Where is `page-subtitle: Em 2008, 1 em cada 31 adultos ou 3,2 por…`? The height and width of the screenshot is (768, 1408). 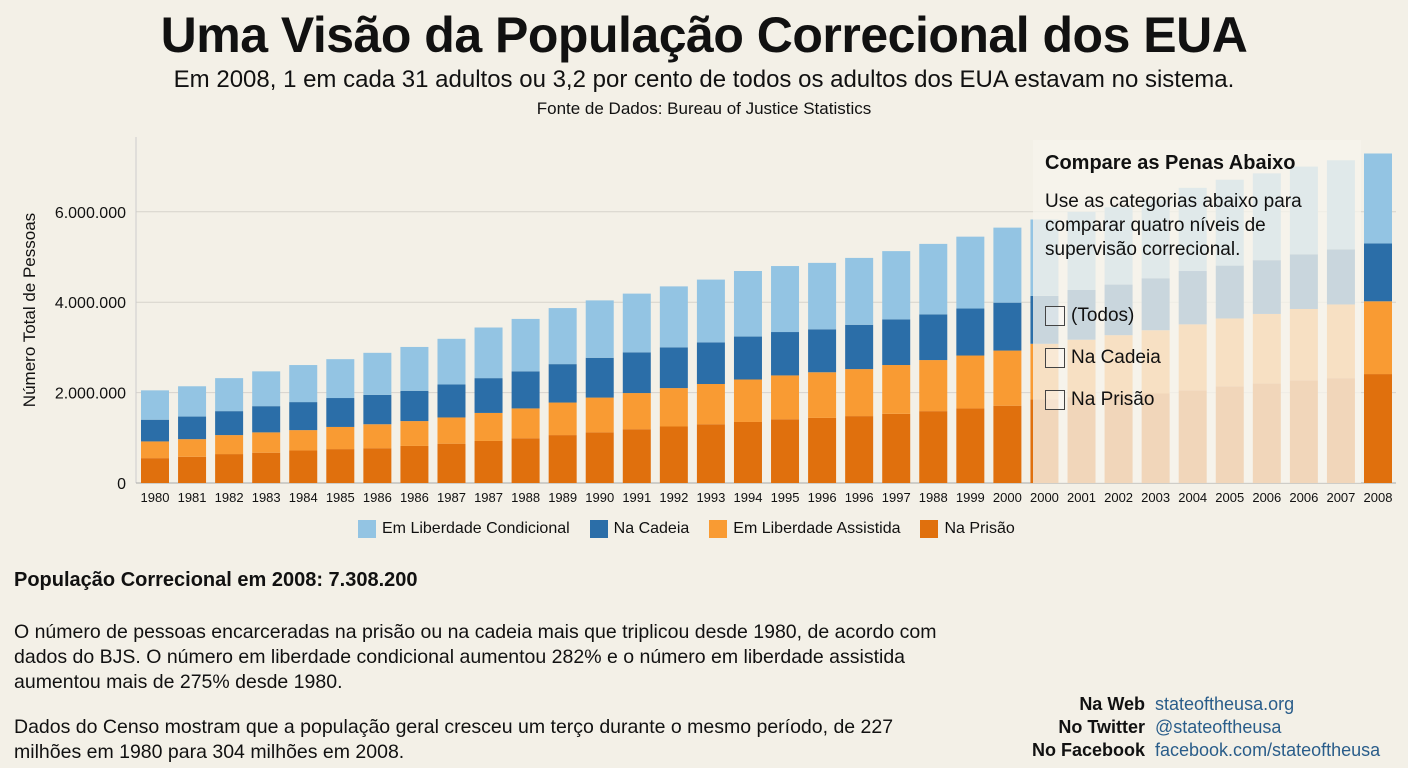
page-subtitle: Em 2008, 1 em cada 31 adultos ou 3,2 por… is located at coordinates (704, 79).